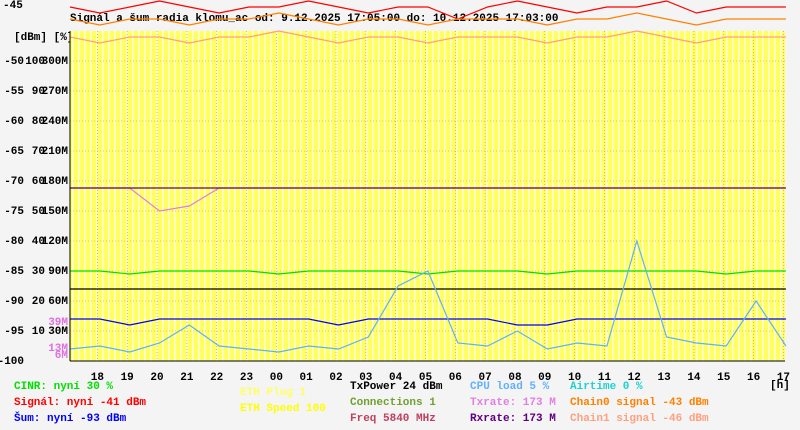 The image size is (800, 430). I want to click on x-tick-label: 21, so click(187, 378).